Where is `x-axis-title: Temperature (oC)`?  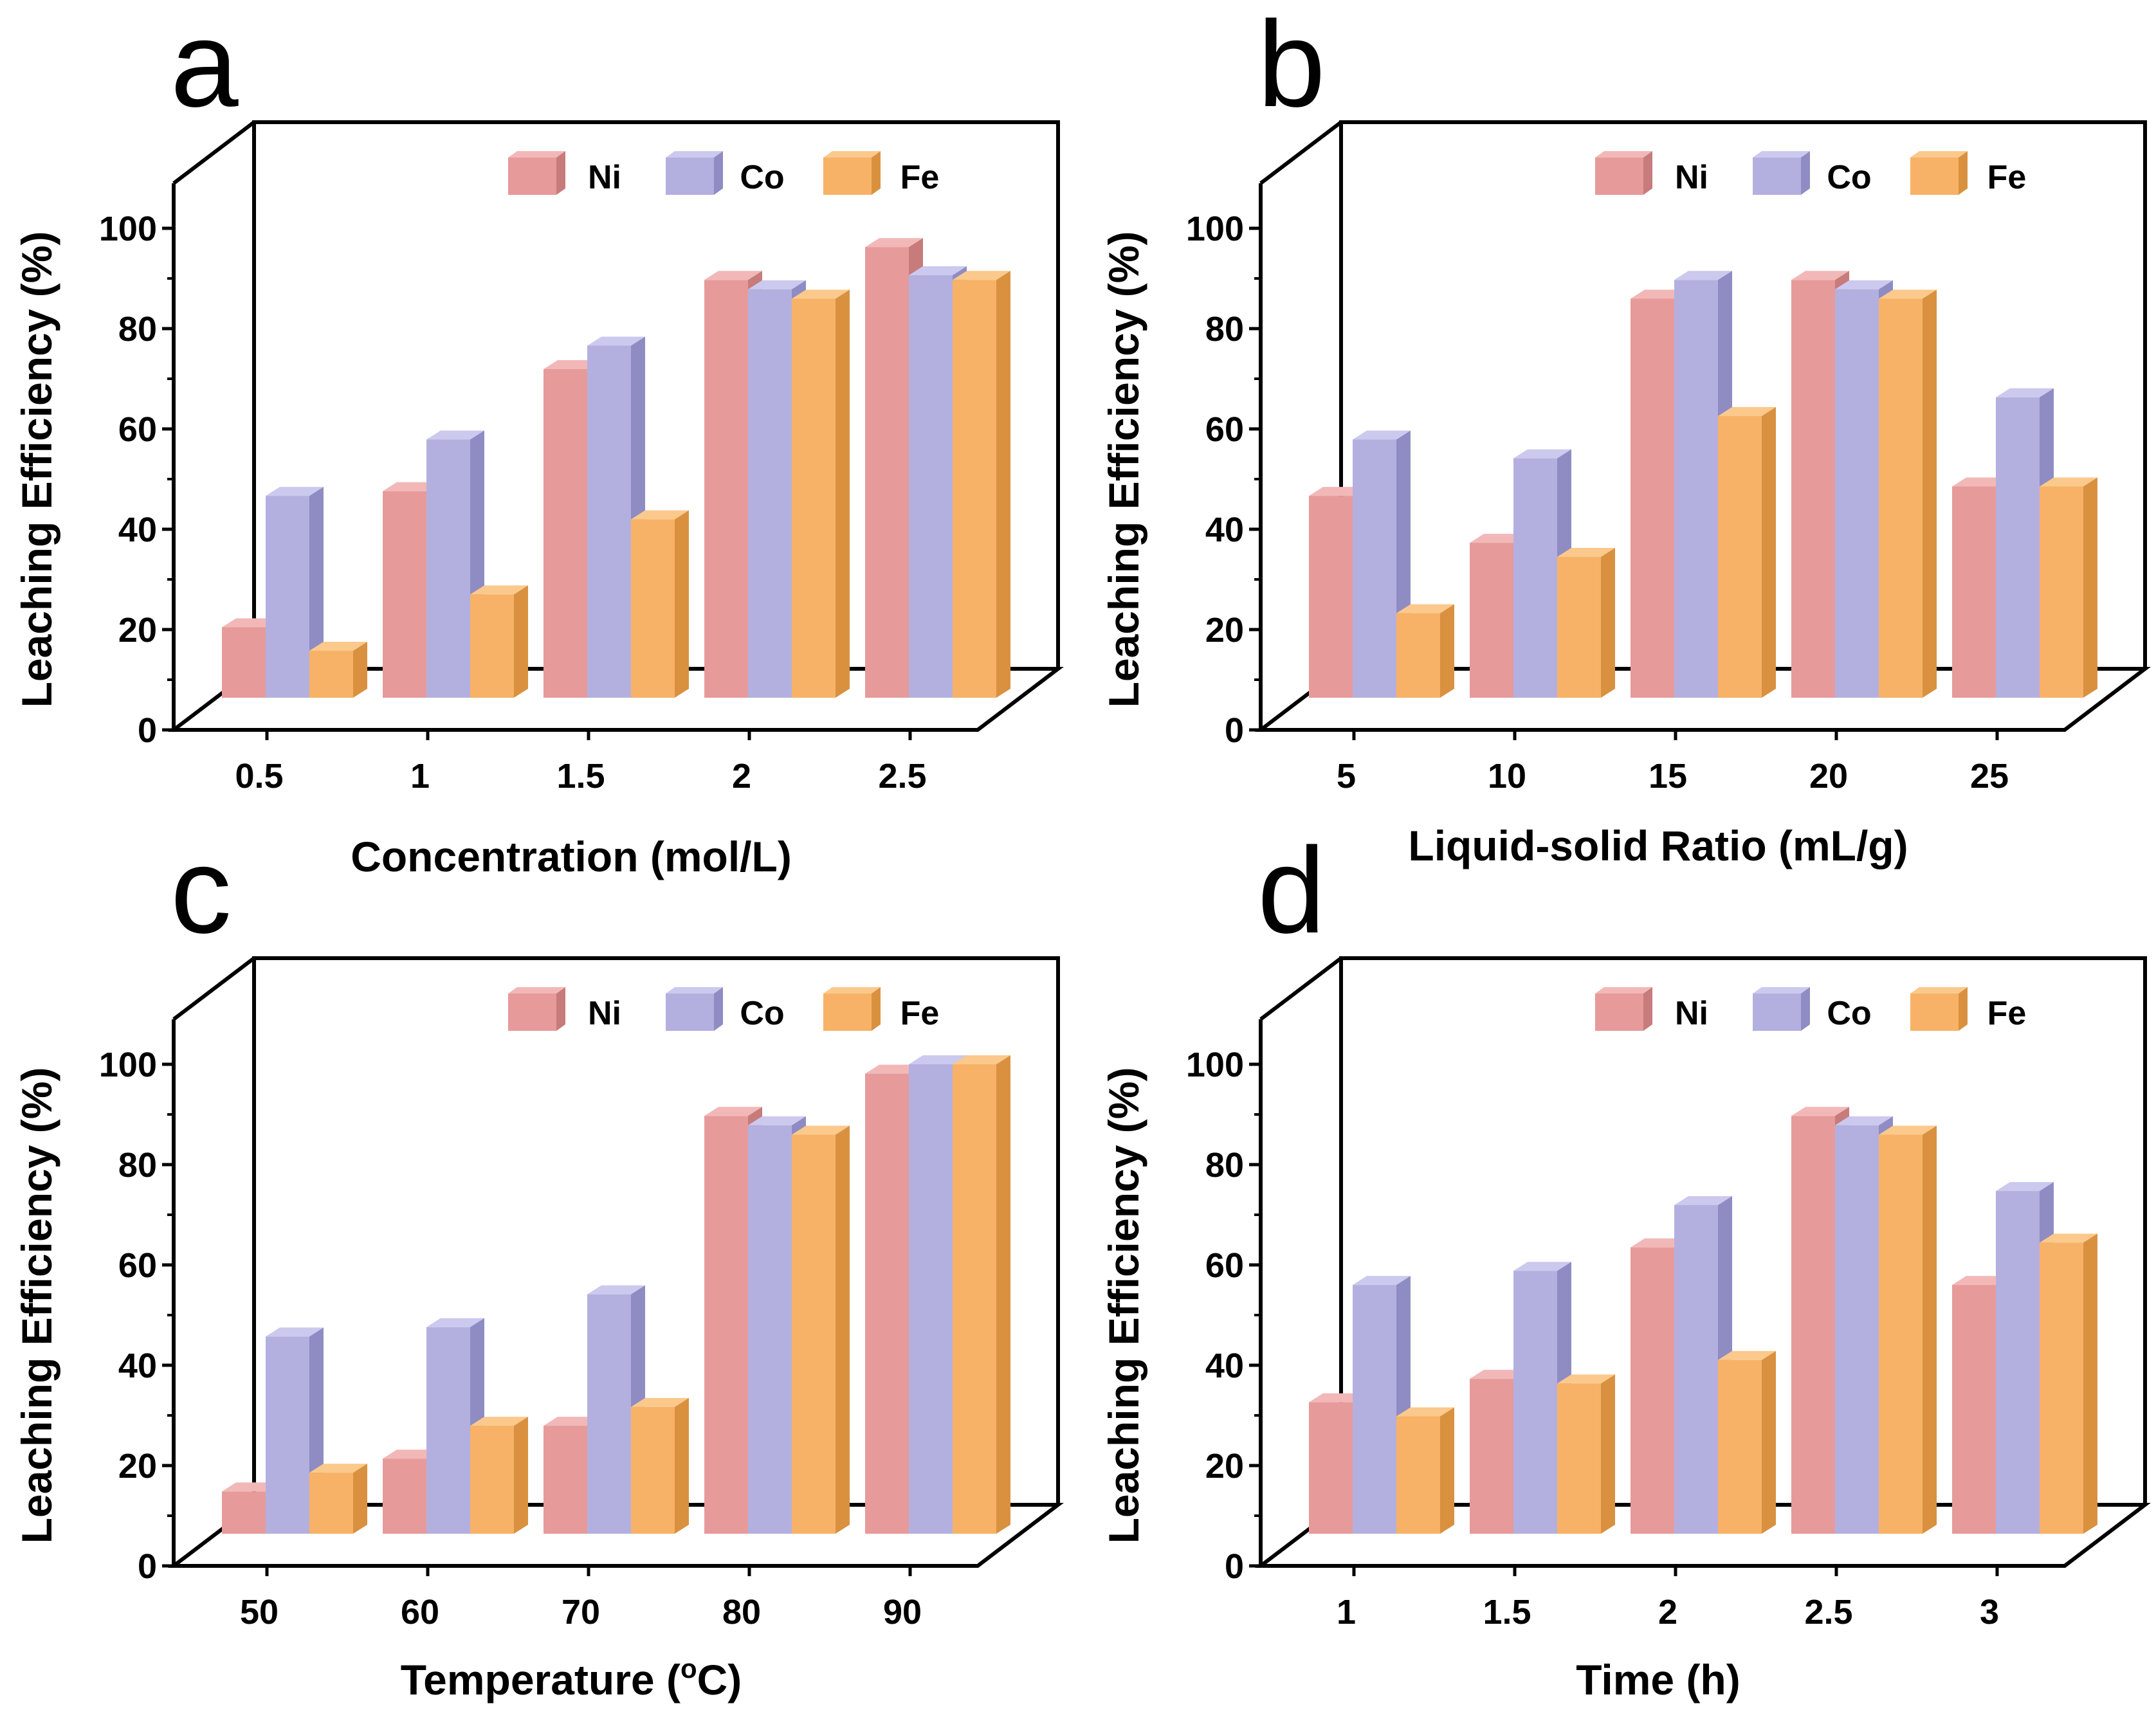
x-axis-title: Temperature (oC) is located at coordinates (571, 1678).